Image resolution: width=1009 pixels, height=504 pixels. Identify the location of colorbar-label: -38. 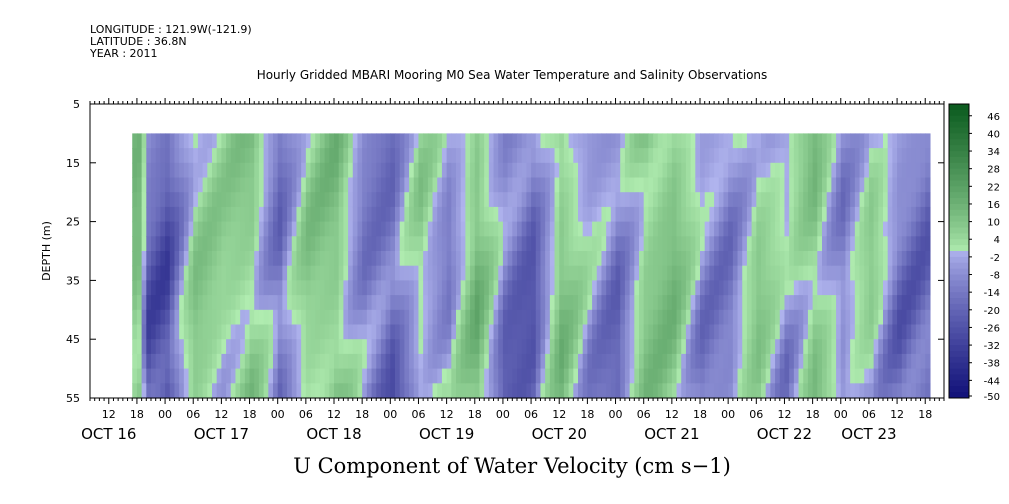
(992, 364).